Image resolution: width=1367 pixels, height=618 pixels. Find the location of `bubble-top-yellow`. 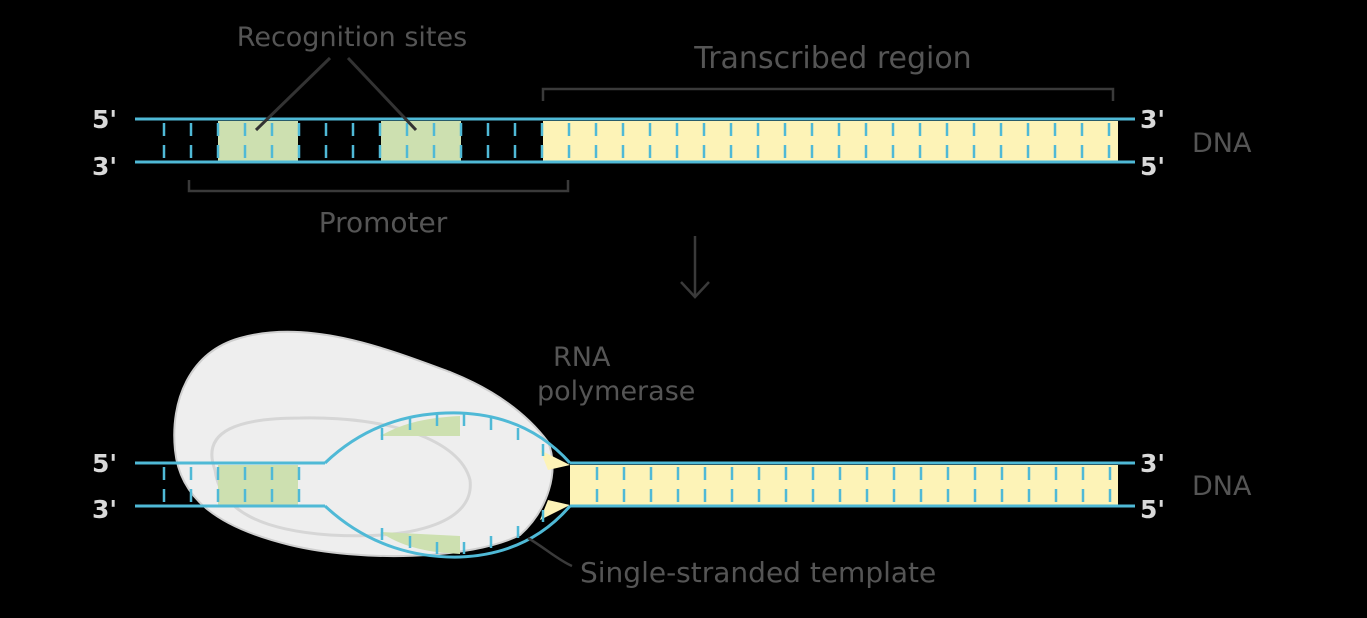

bubble-top-yellow is located at coordinates (555, 460).